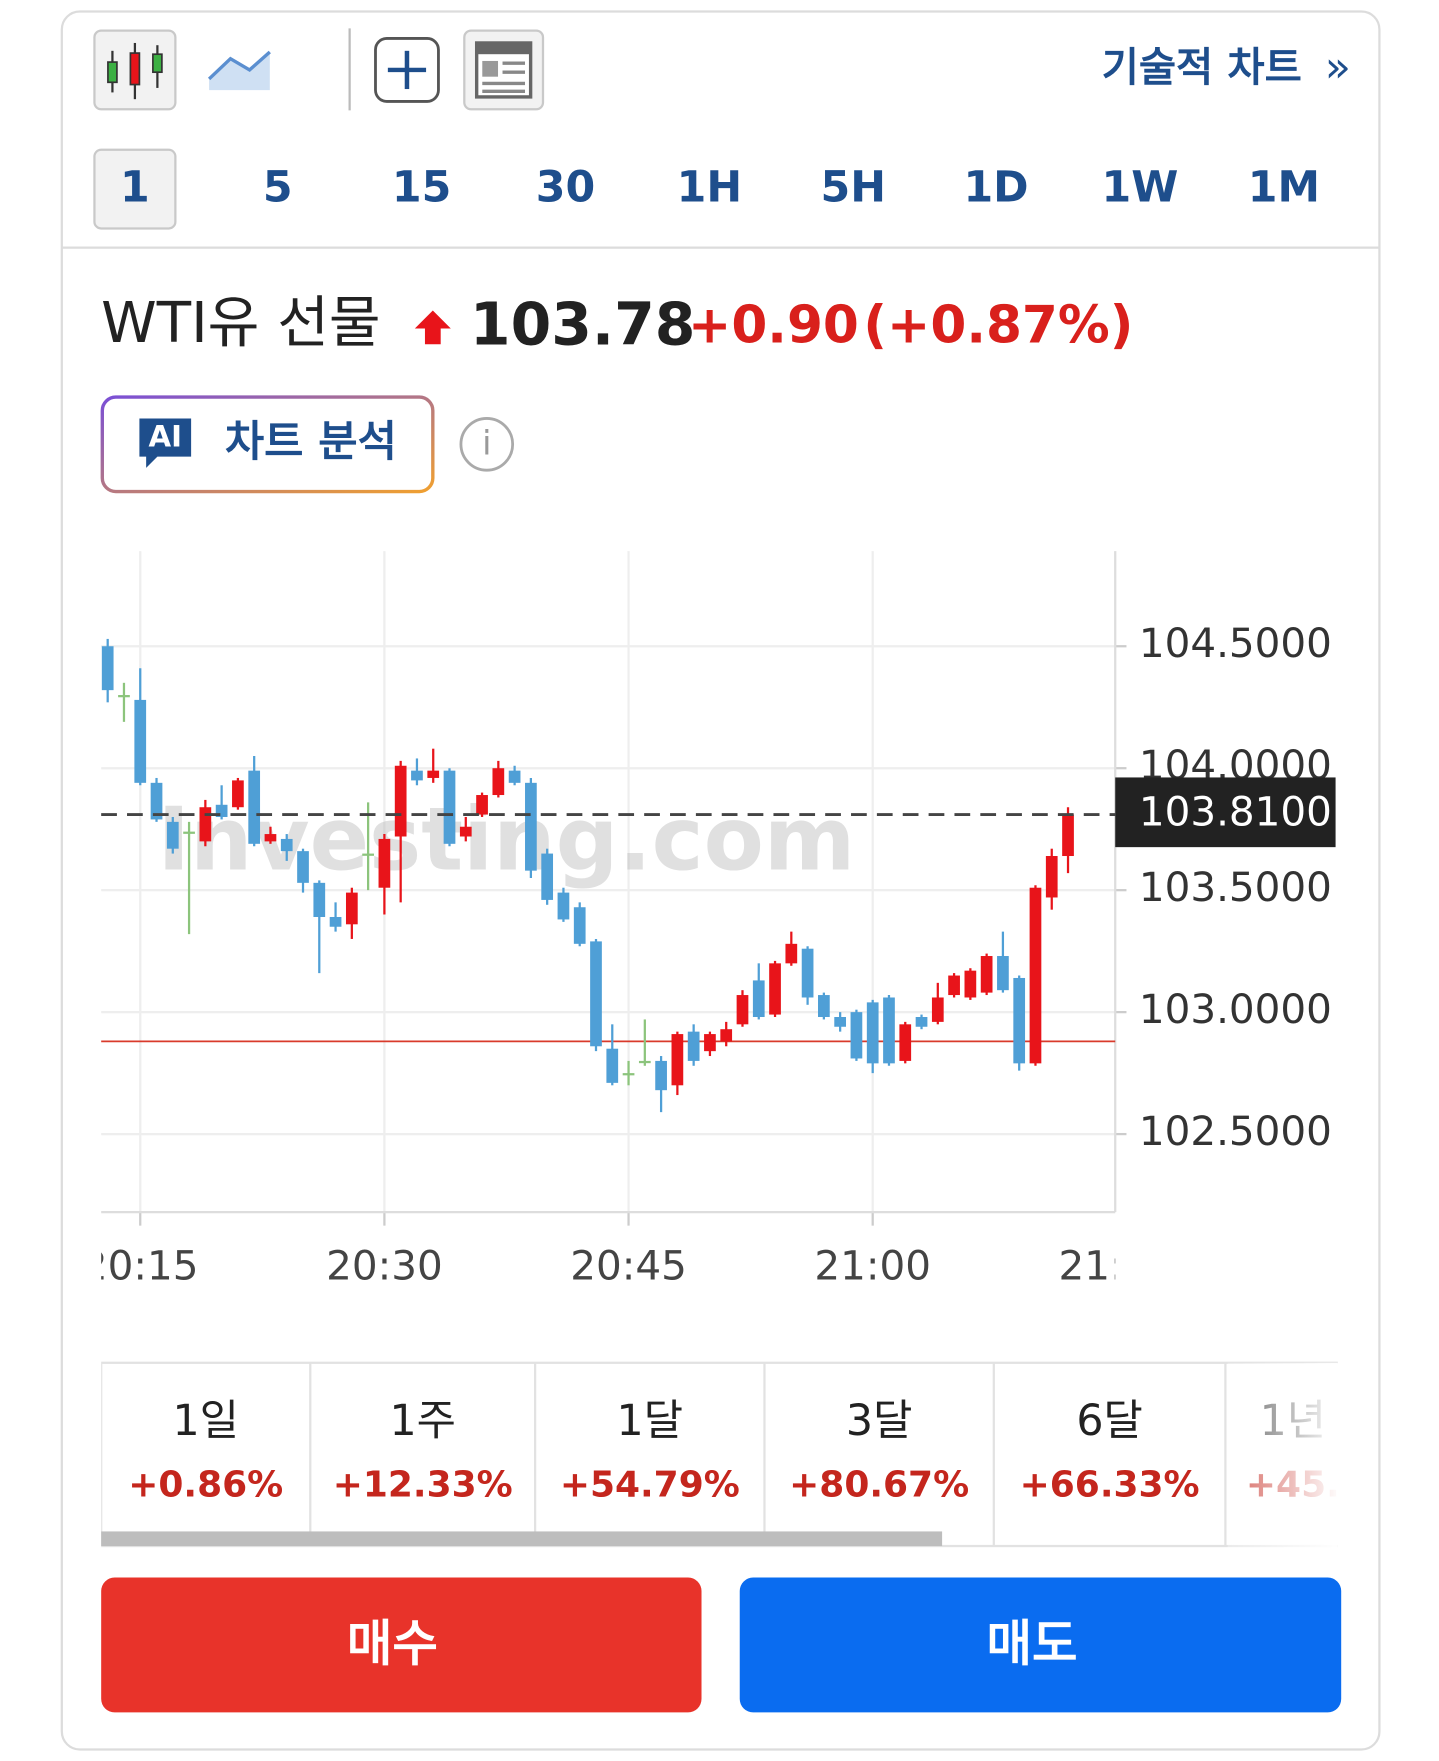 The width and height of the screenshot is (1439, 1761). I want to click on x-tick-label: 21:15, so click(1117, 1265).